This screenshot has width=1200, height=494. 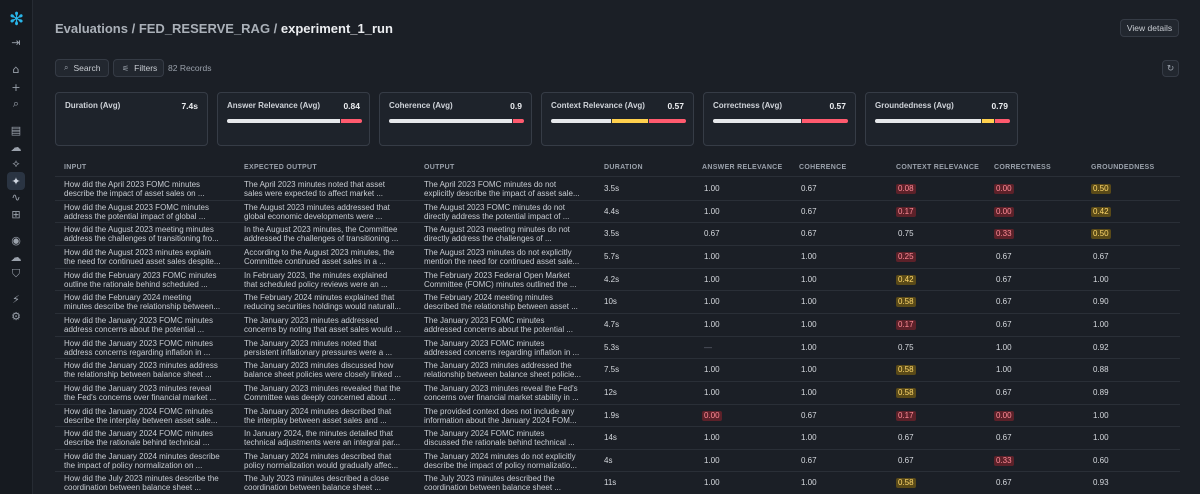 I want to click on metric-card: Answer Relevance (Avg) 0.84, so click(x=293, y=119).